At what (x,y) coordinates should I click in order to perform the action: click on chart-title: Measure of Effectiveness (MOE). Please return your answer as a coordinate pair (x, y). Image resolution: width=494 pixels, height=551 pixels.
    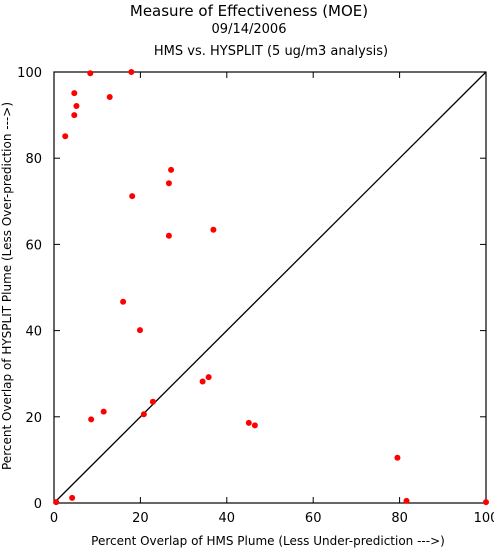
    Looking at the image, I should click on (249, 11).